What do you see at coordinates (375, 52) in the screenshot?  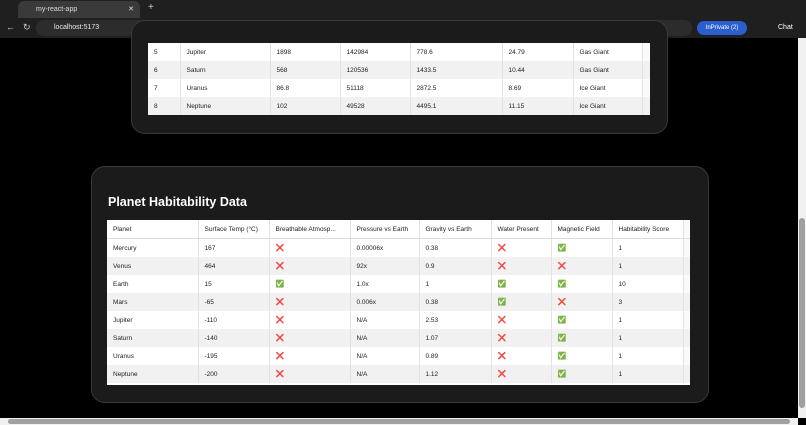 I see `table-cell: 142984` at bounding box center [375, 52].